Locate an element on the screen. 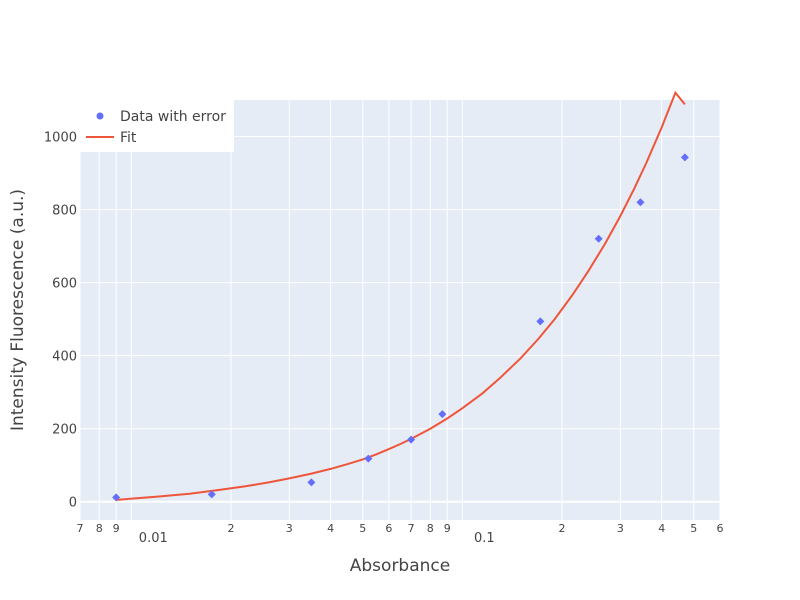 Image resolution: width=800 pixels, height=600 pixels. y-tick-label: 0 is located at coordinates (73, 503).